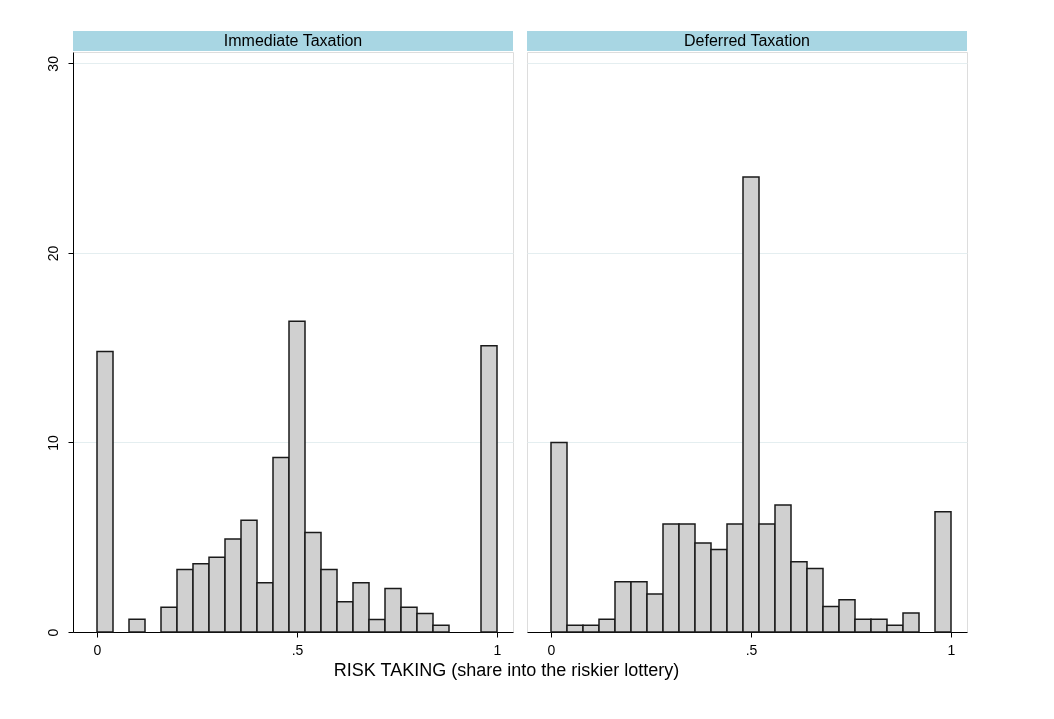  I want to click on y-tick-label: 0, so click(52, 632).